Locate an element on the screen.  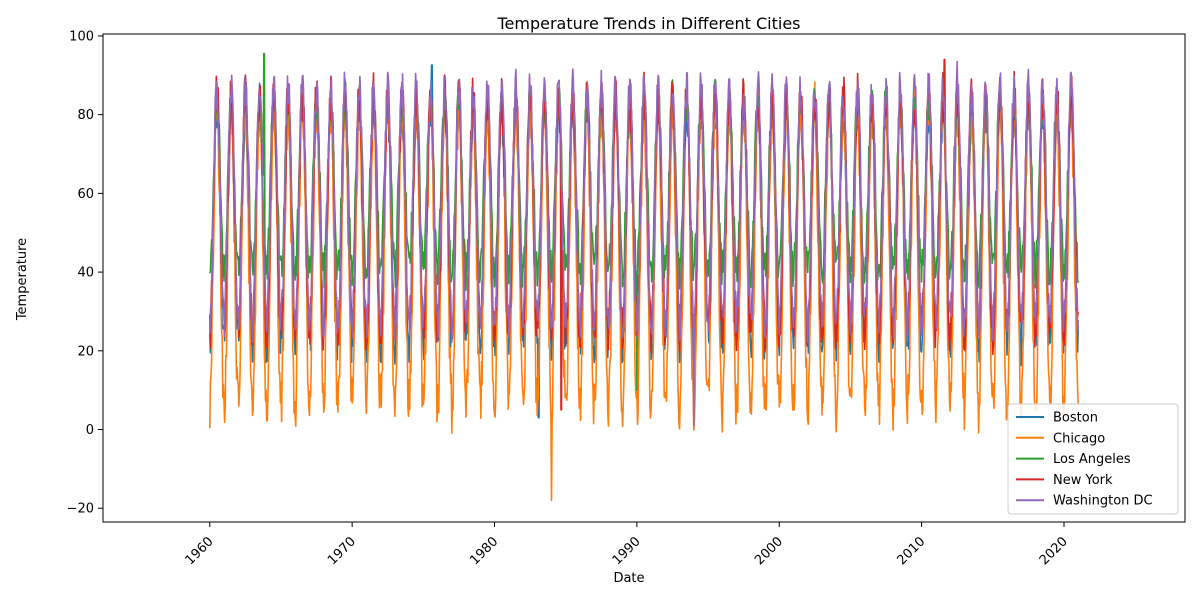
y-tick-label: 20 is located at coordinates (85, 351).